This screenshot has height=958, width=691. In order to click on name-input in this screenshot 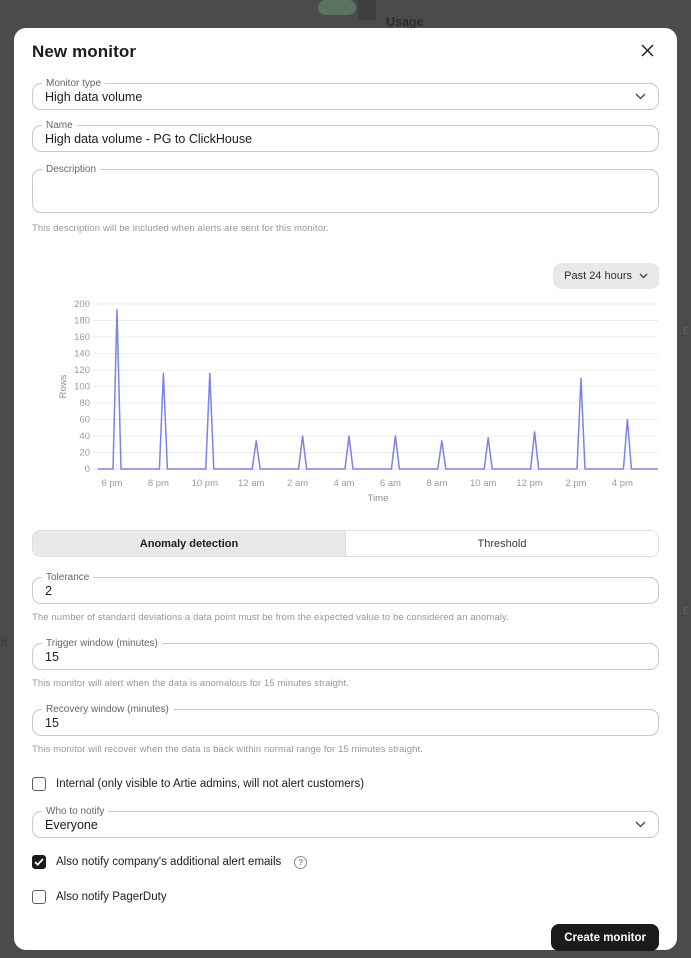, I will do `click(345, 138)`.